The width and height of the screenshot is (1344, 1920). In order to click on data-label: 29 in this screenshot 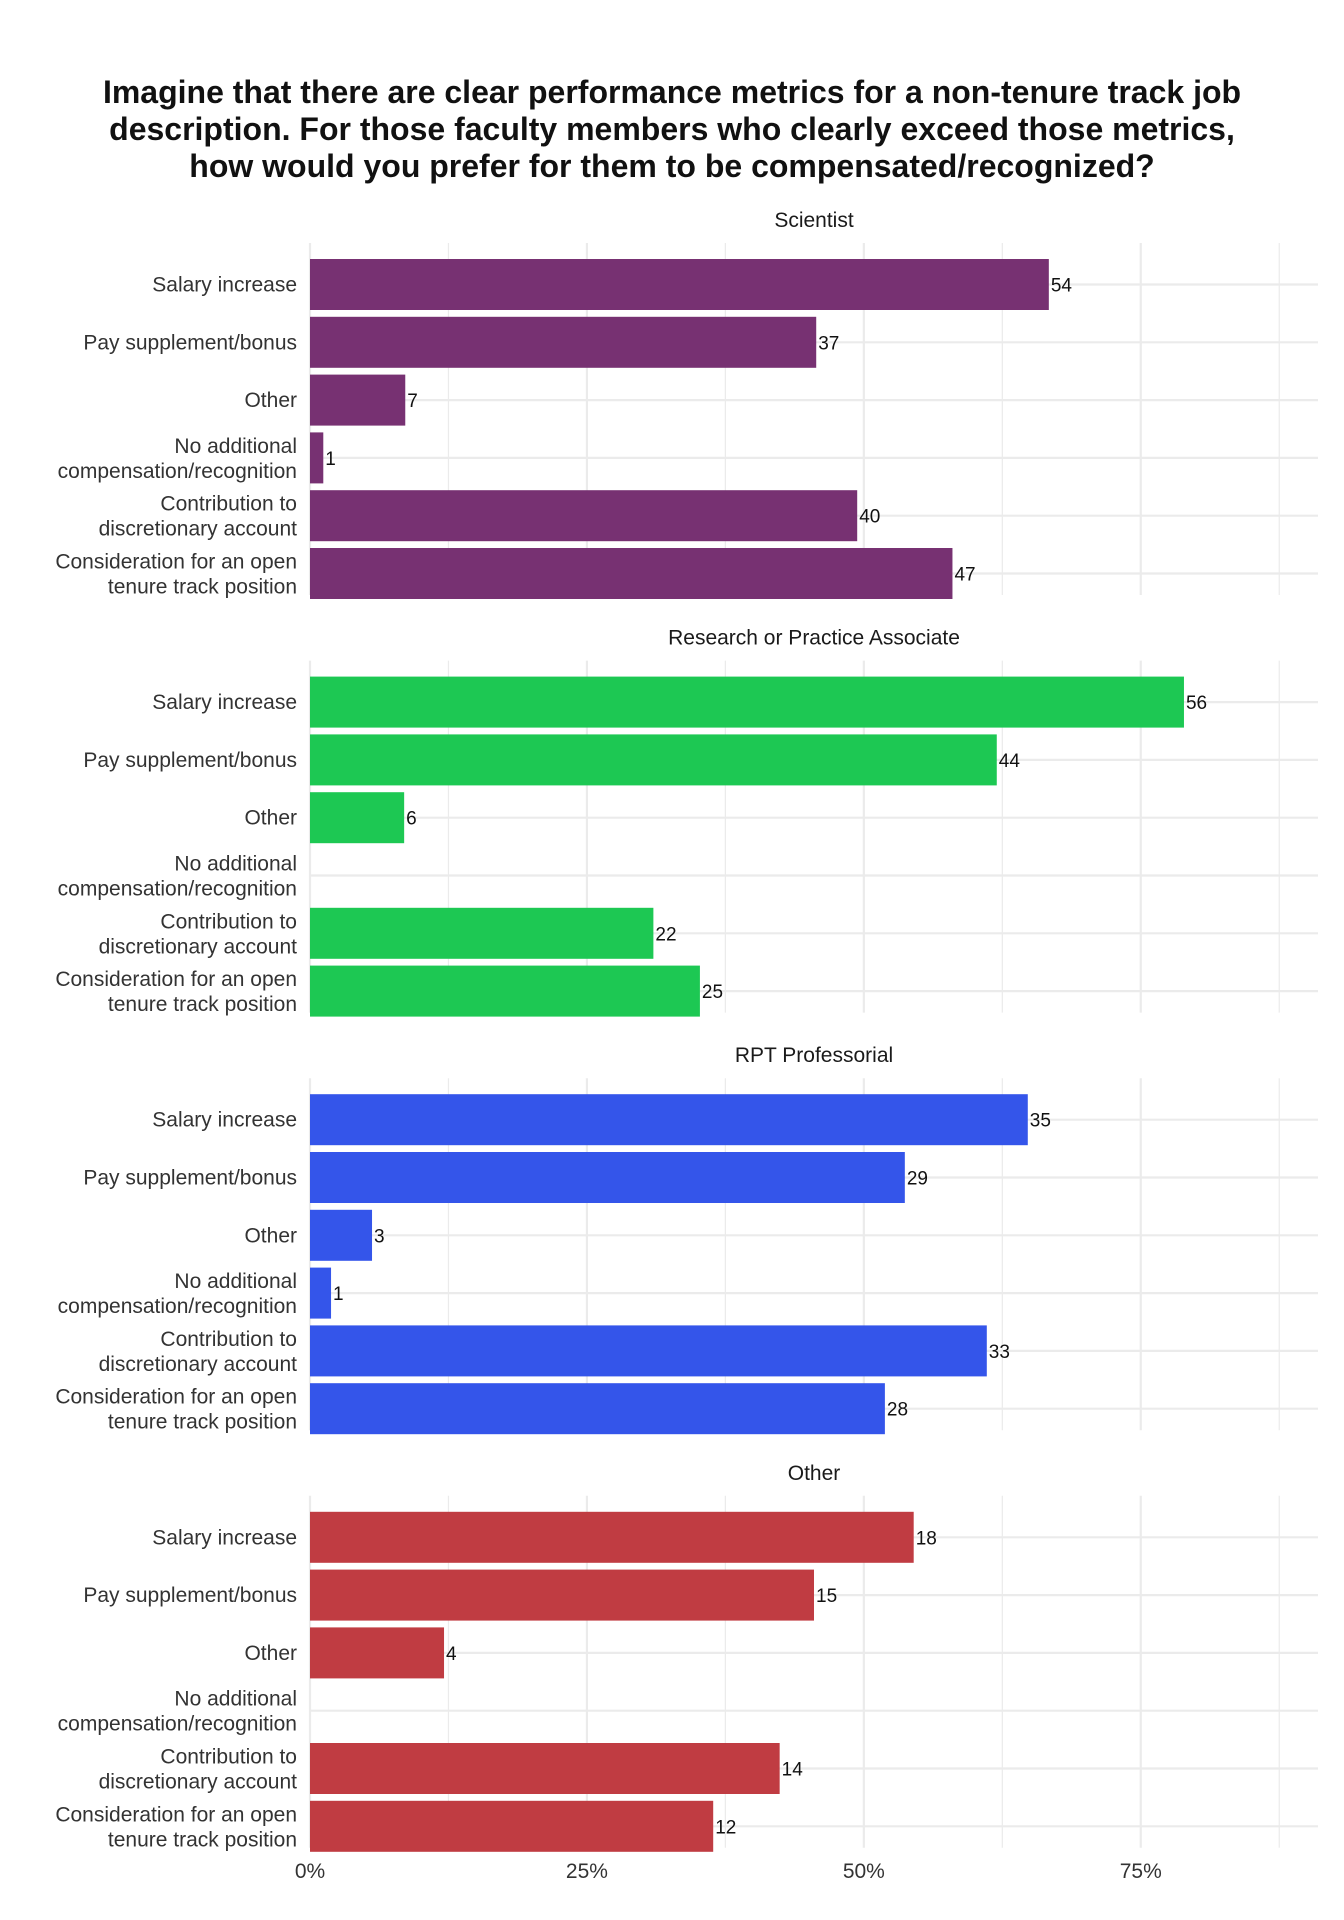, I will do `click(917, 1179)`.